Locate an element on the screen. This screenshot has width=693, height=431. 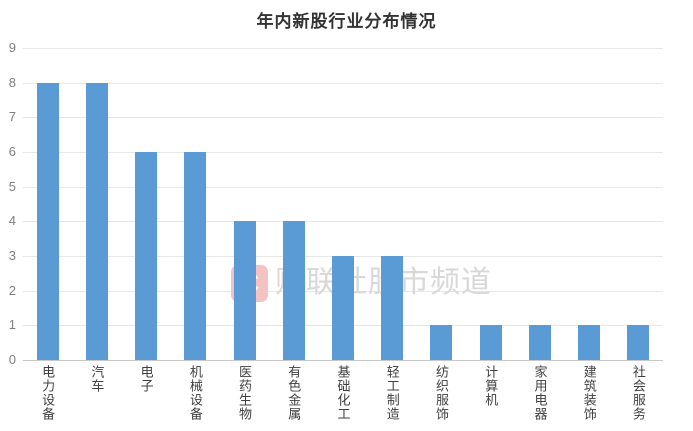
x-category-cell: 社会服务 is located at coordinates (638, 393).